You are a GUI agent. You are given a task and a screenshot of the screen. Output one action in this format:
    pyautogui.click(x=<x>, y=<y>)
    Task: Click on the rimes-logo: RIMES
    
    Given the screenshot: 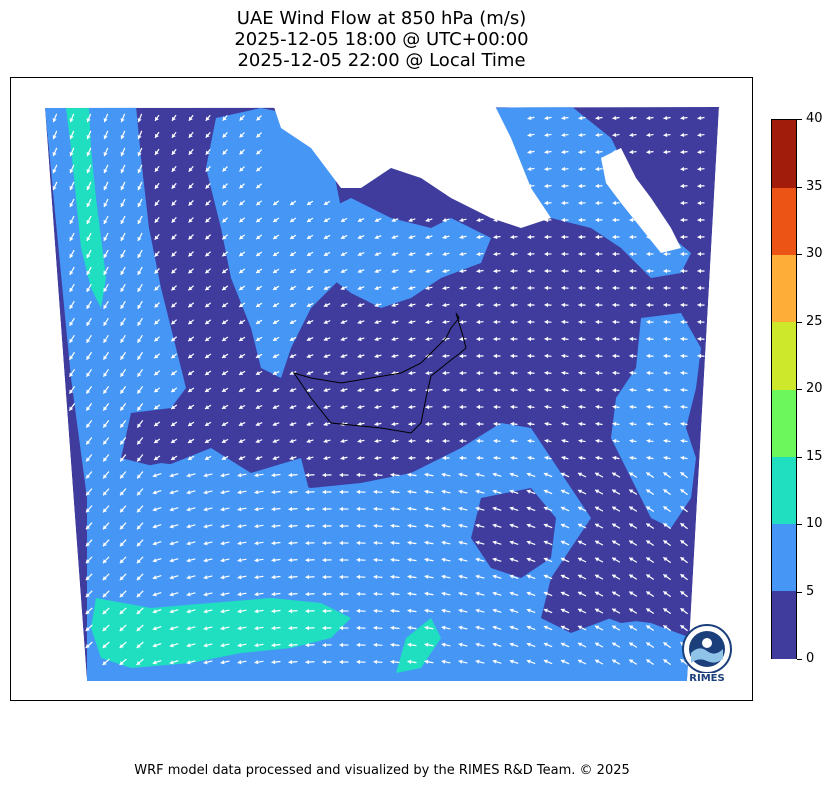 What is the action you would take?
    pyautogui.click(x=707, y=656)
    